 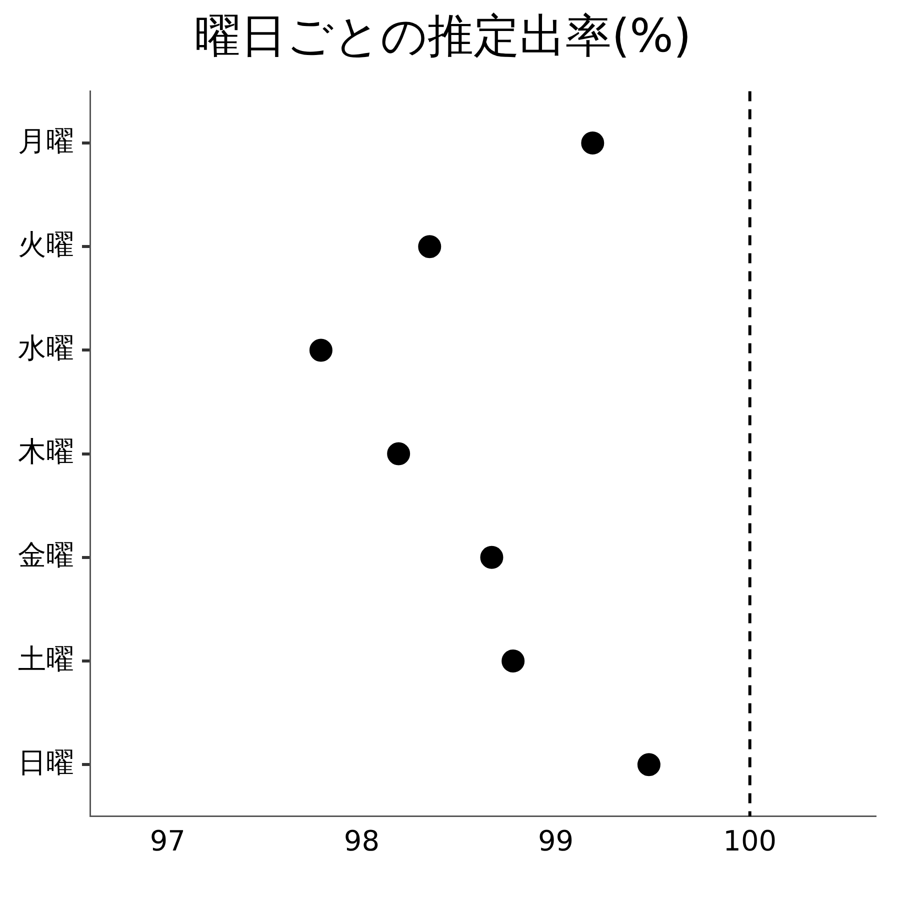 What do you see at coordinates (443, 35) in the screenshot?
I see `chart-title: 曜日ごとの推定出率(%)` at bounding box center [443, 35].